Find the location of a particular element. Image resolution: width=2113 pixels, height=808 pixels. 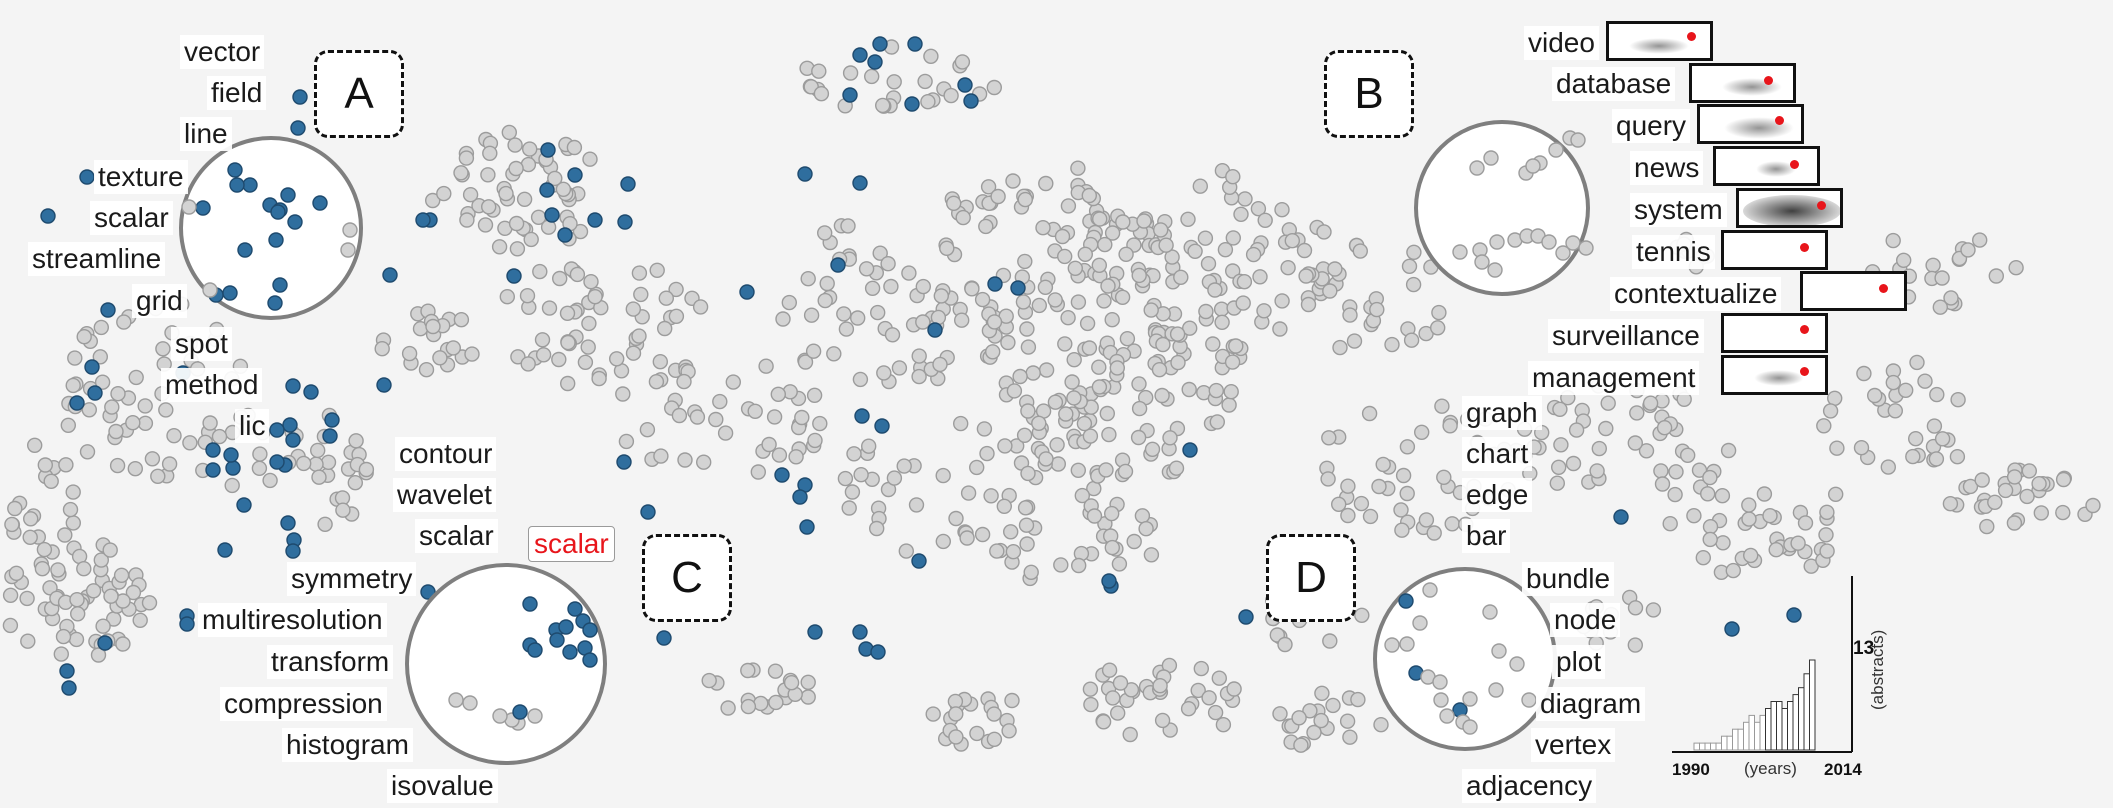

region-tag-d: D is located at coordinates (1311, 578).